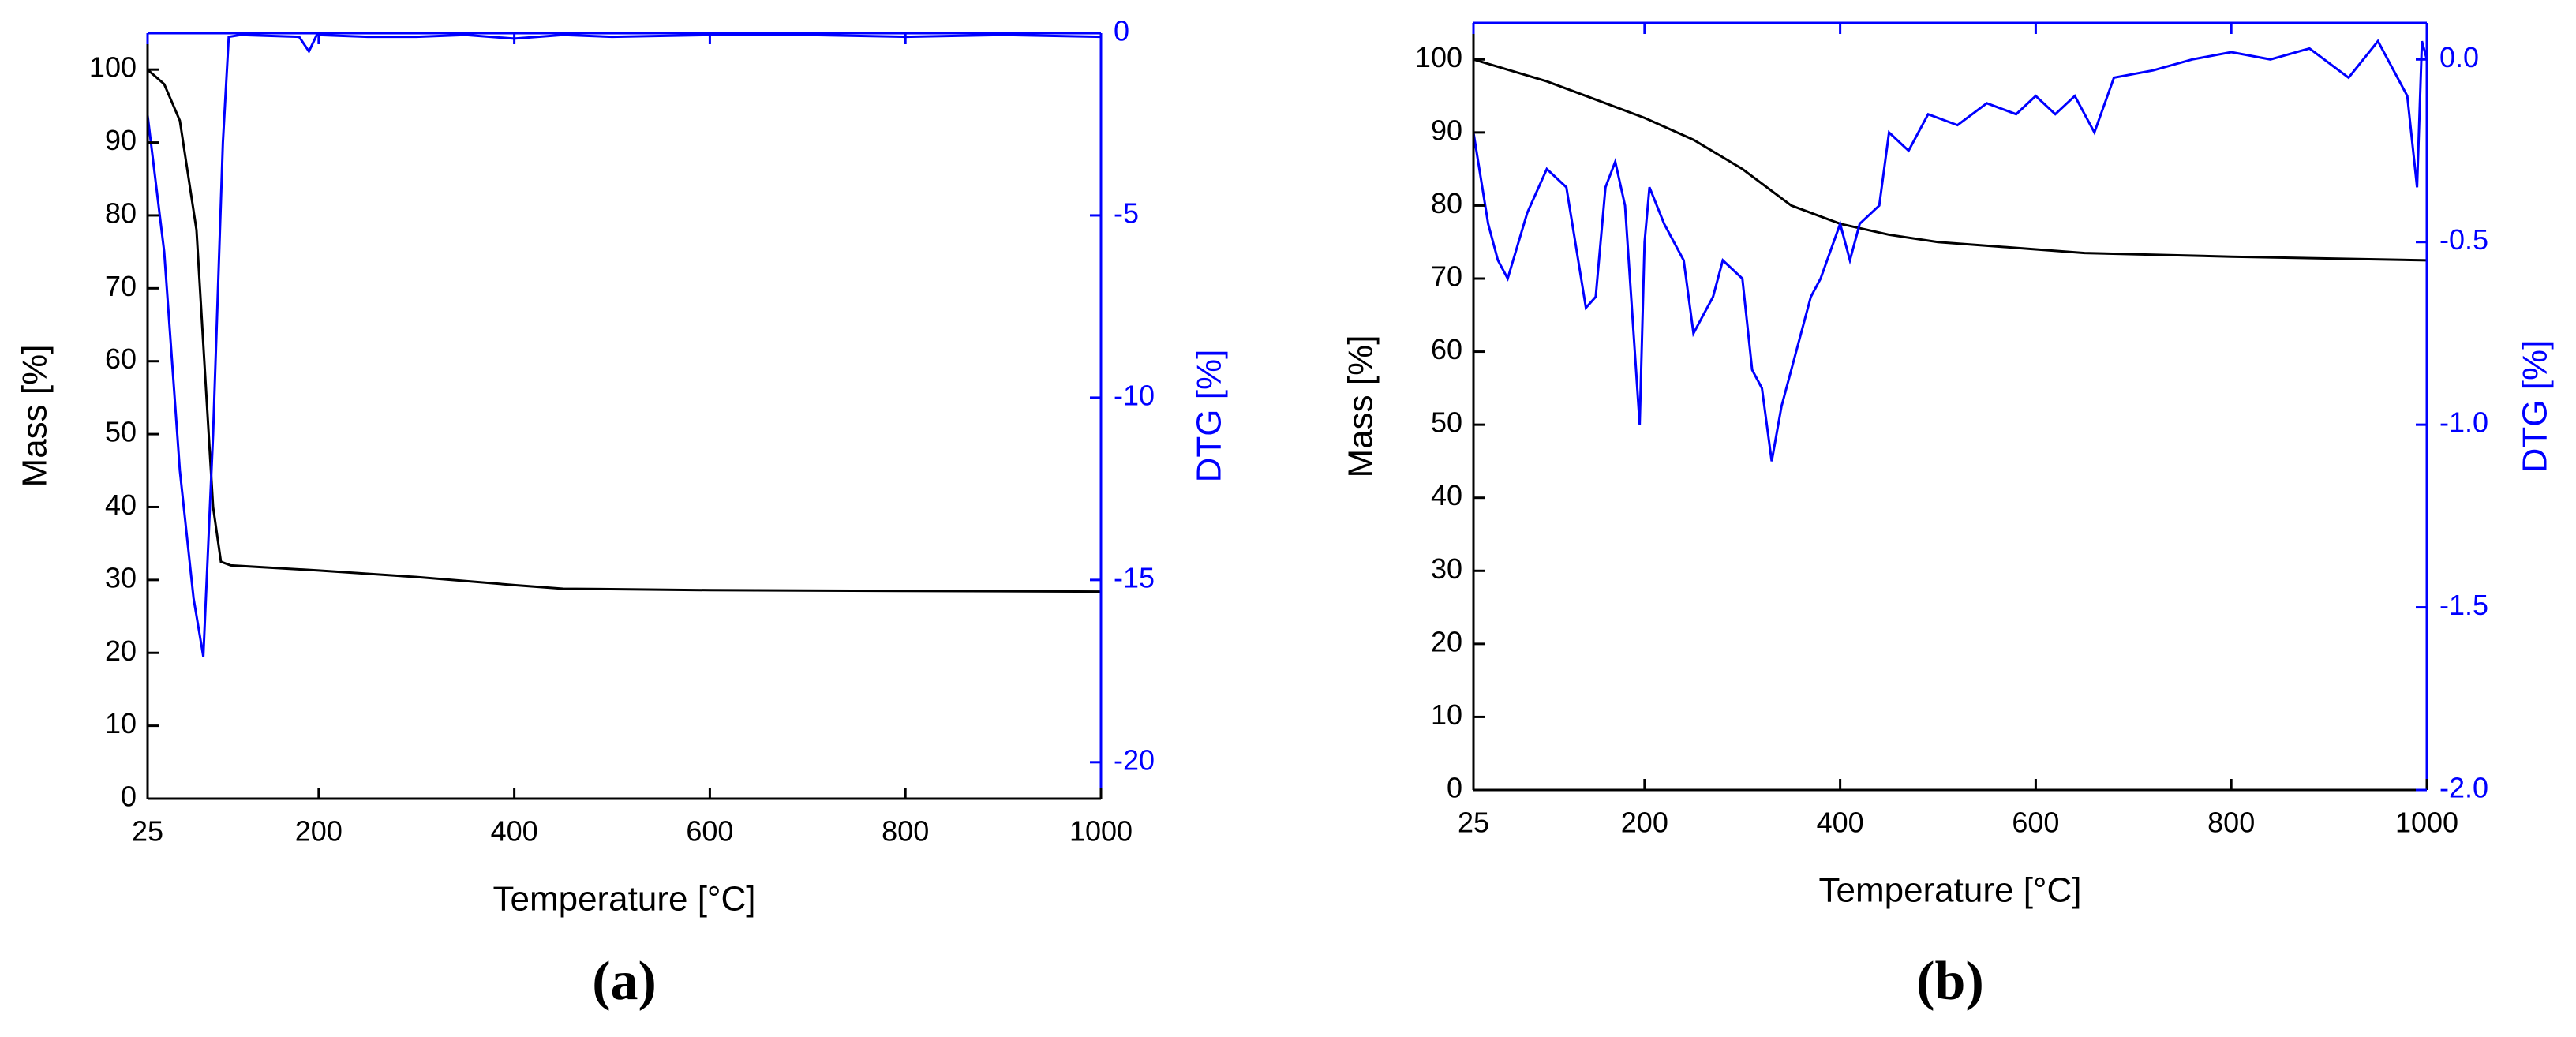  What do you see at coordinates (1134, 395) in the screenshot?
I see `y2-tick-label: -10` at bounding box center [1134, 395].